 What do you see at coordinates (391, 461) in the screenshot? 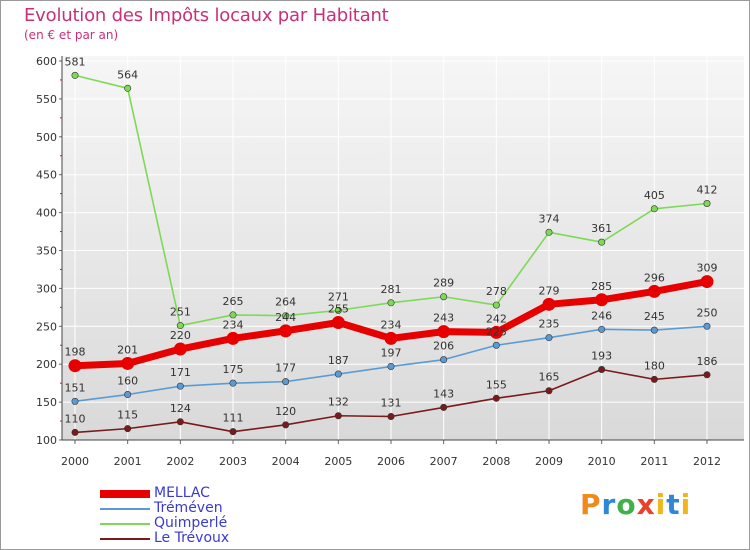
I see `x-tick-label: 2006` at bounding box center [391, 461].